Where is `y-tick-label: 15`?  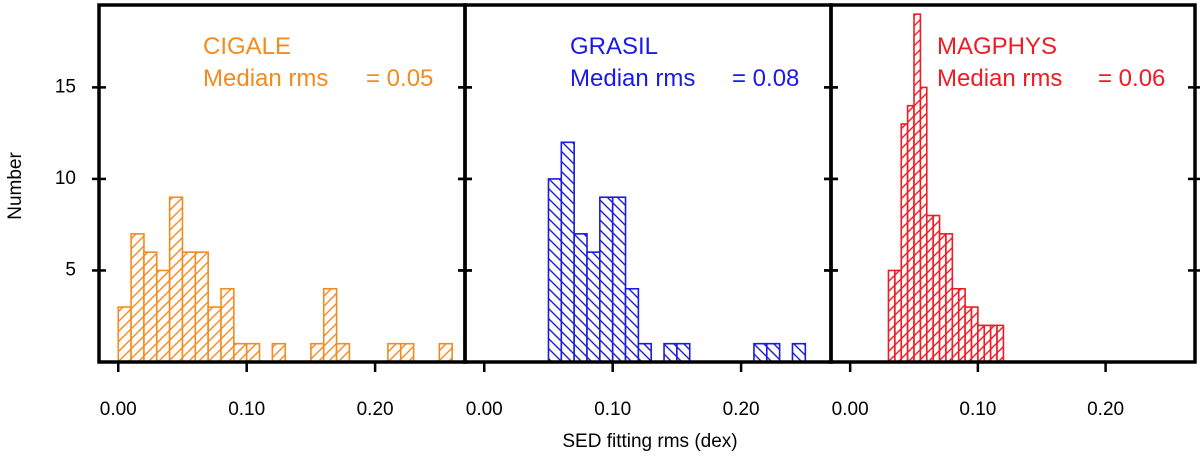
y-tick-label: 15 is located at coordinates (65, 86).